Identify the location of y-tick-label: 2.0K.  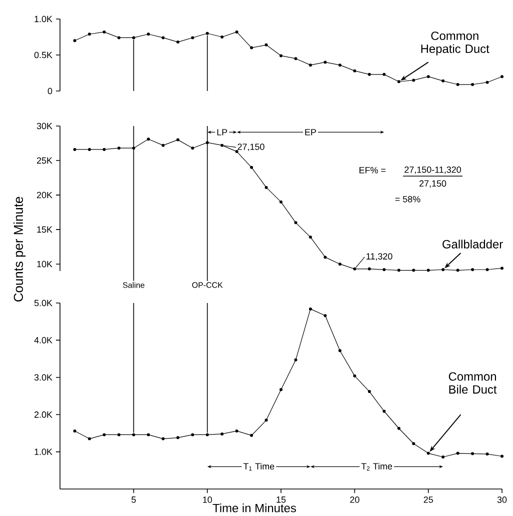
(43, 414).